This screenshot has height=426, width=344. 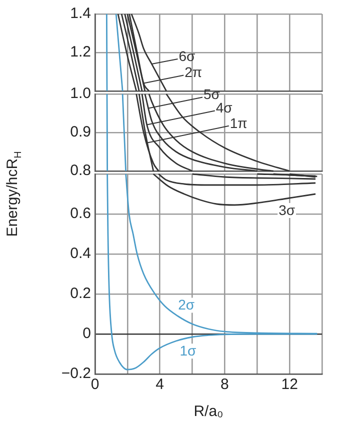 I want to click on annotation: 6σ, so click(x=187, y=56).